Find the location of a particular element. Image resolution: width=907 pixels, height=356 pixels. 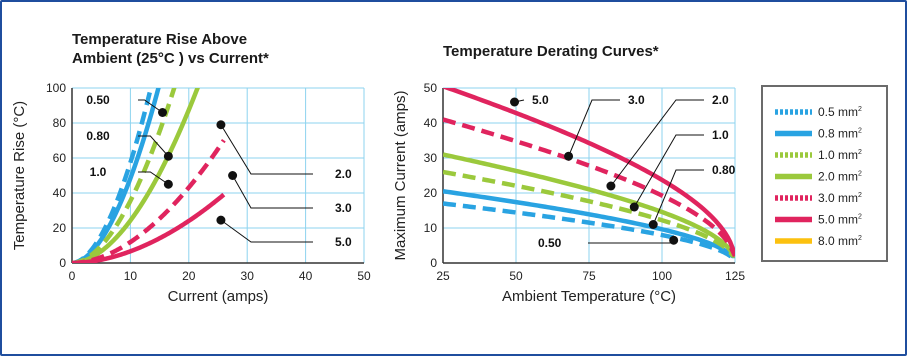

x-tick-label: 10 is located at coordinates (131, 276).